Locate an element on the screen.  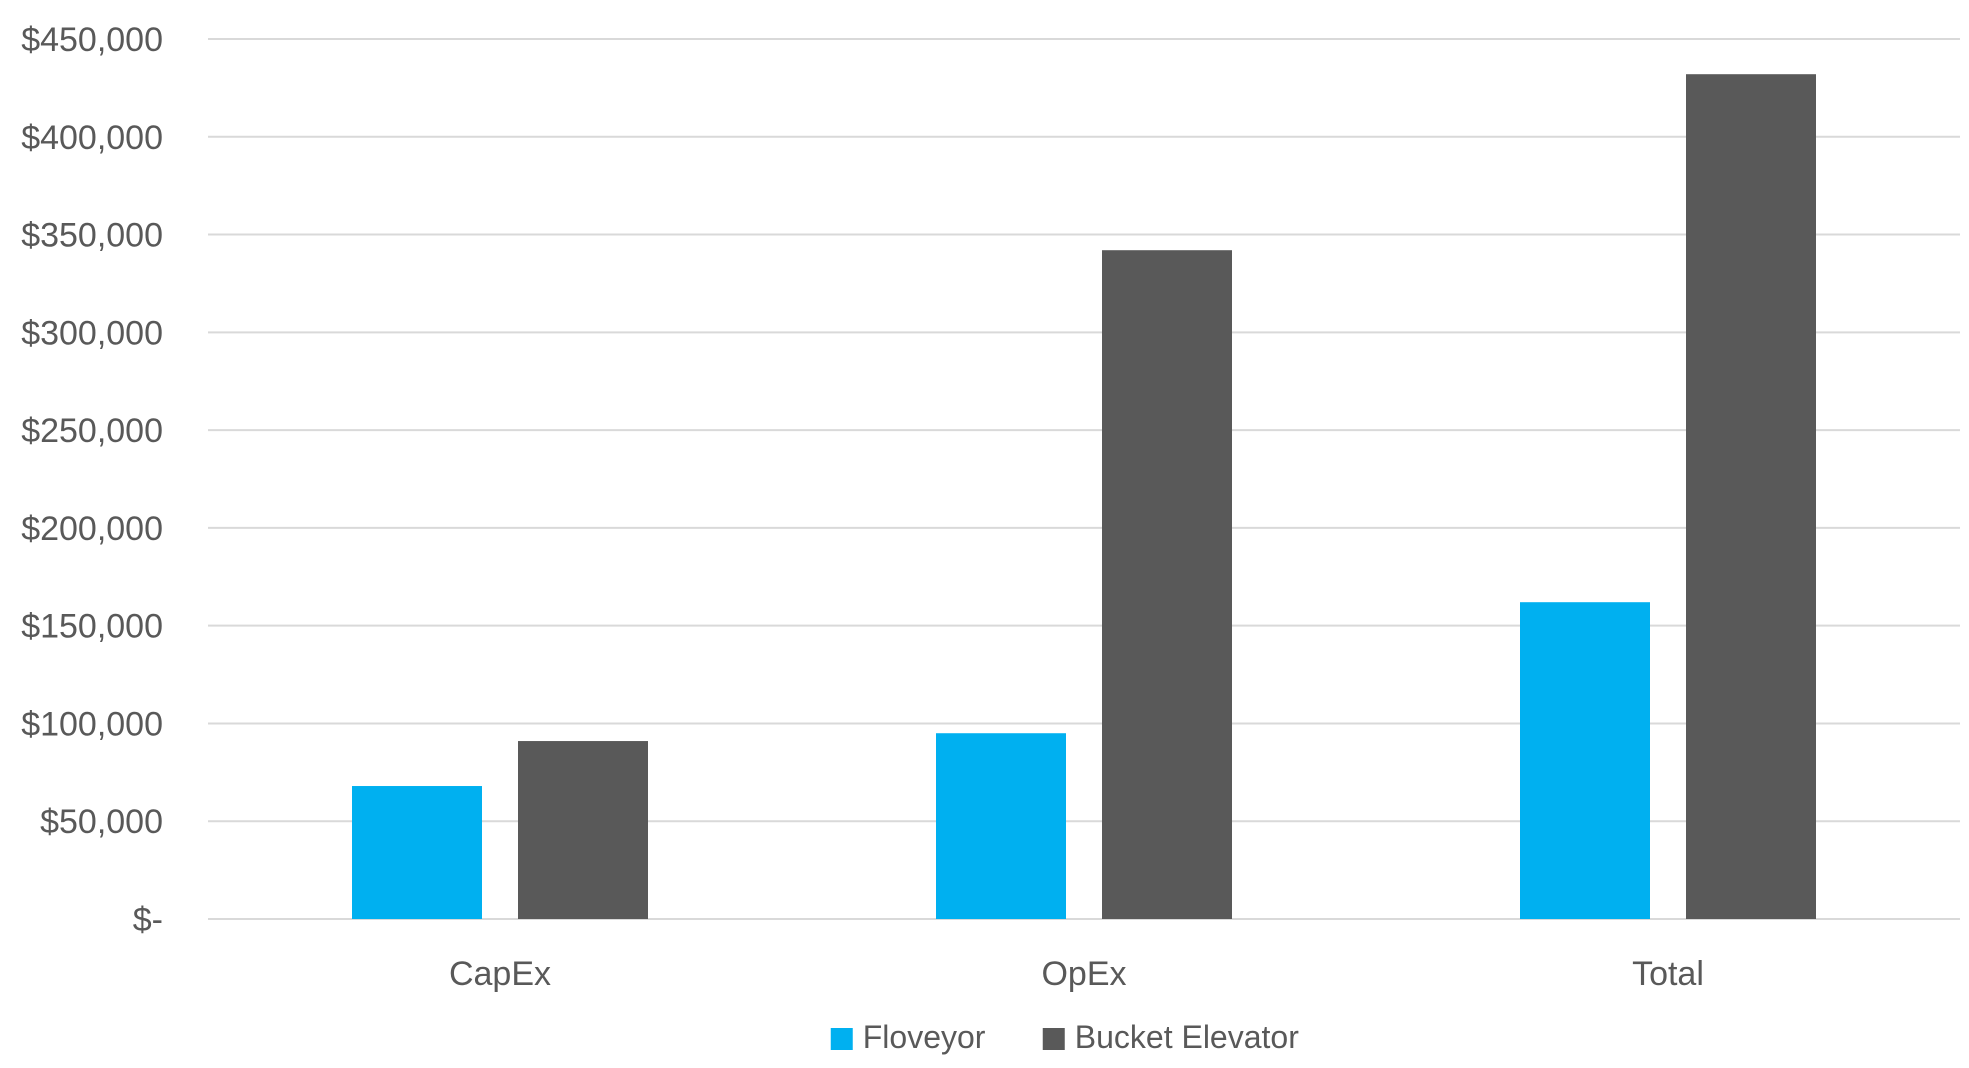
x-axis-category-labels: CapEx OpEx Total is located at coordinates (1076, 974).